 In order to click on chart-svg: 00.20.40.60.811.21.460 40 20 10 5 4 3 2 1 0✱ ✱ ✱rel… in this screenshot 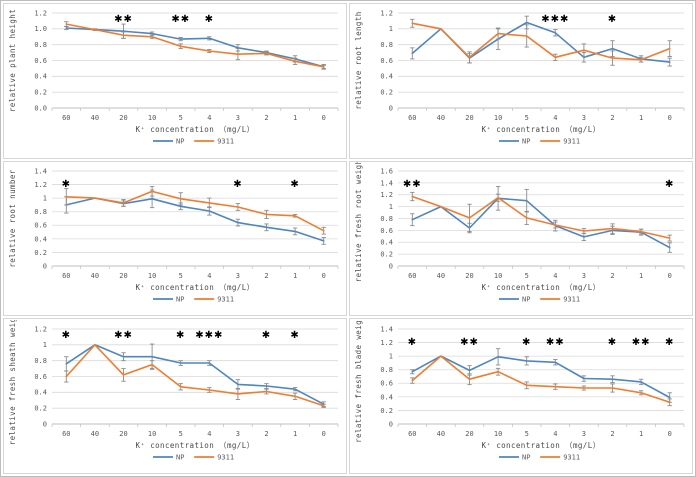, I will do `click(173, 235)`.